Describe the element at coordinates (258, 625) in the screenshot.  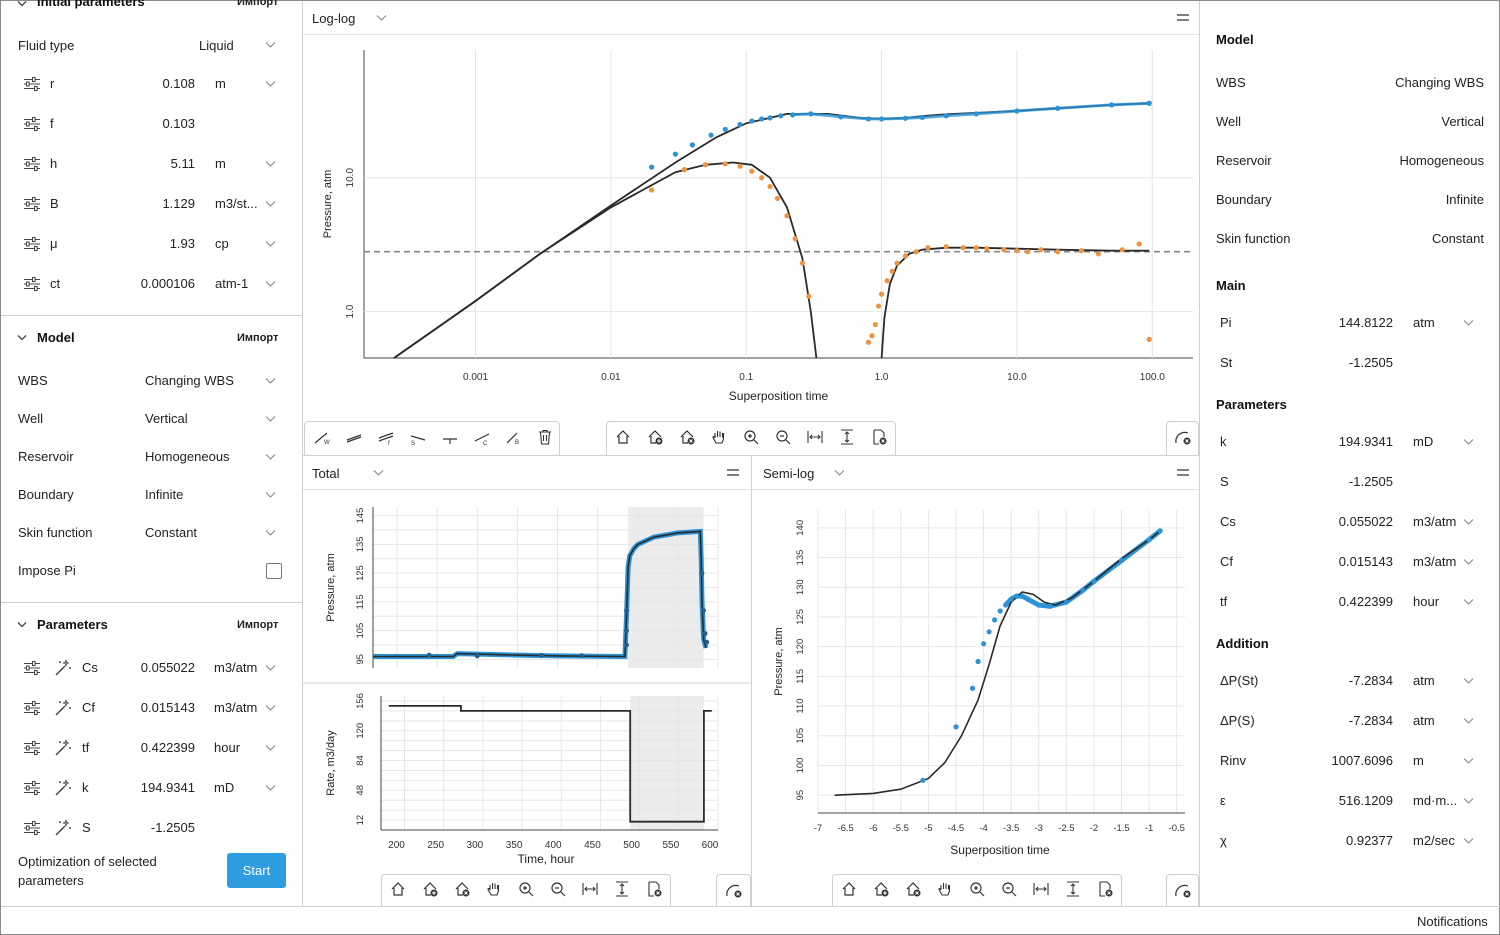
I see `parameters-import-button: Импорт` at that location.